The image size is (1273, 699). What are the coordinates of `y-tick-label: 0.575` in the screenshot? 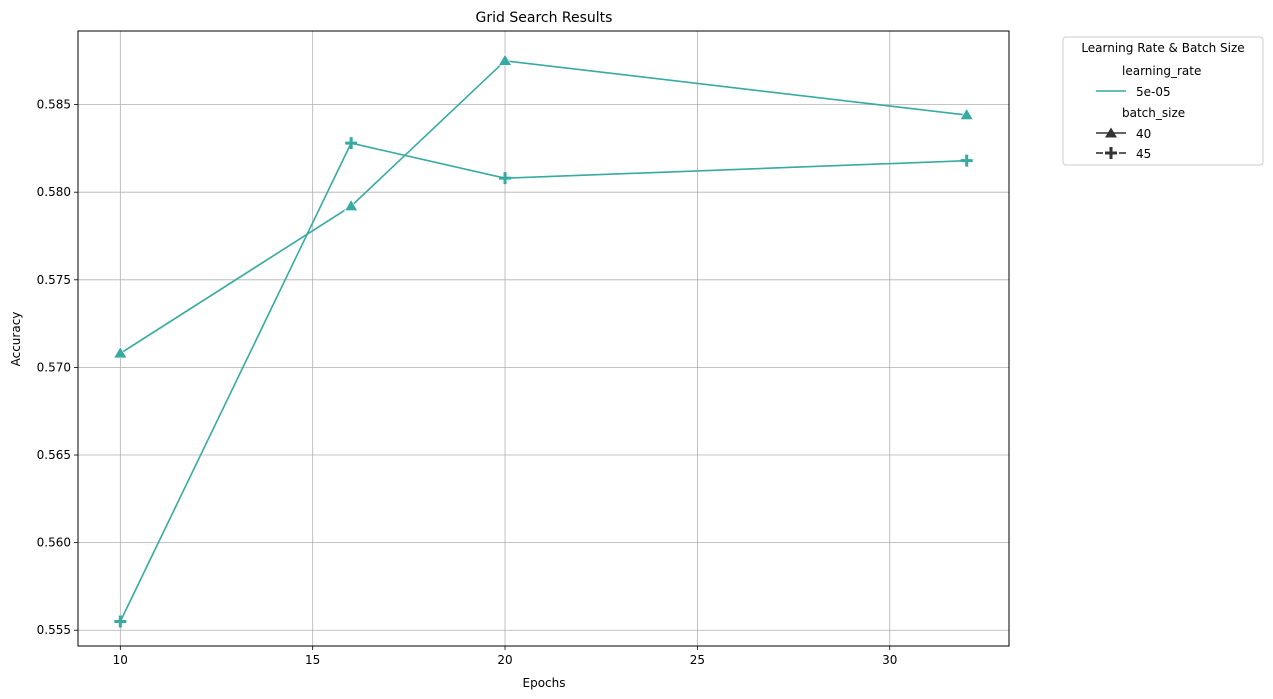 It's located at (54, 280).